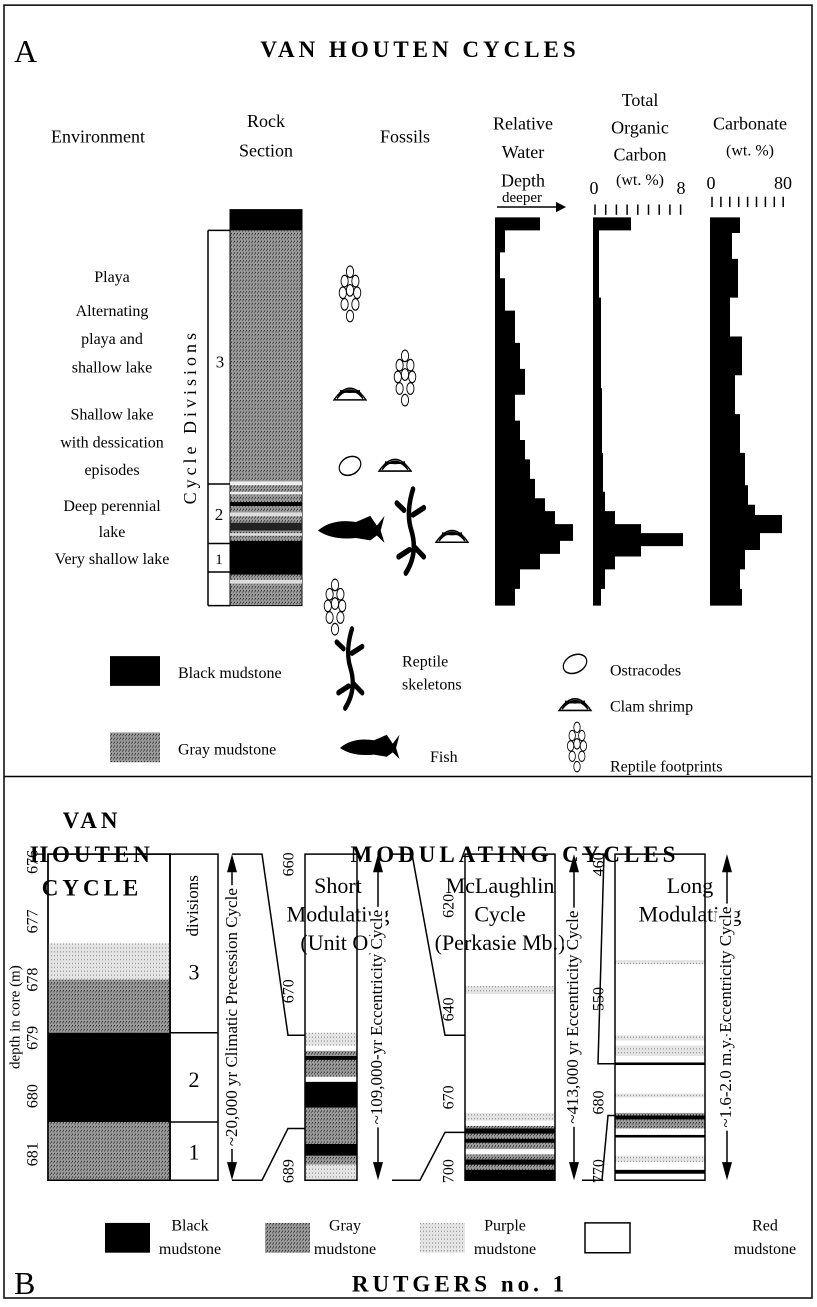  What do you see at coordinates (523, 152) in the screenshot?
I see `header: Water` at bounding box center [523, 152].